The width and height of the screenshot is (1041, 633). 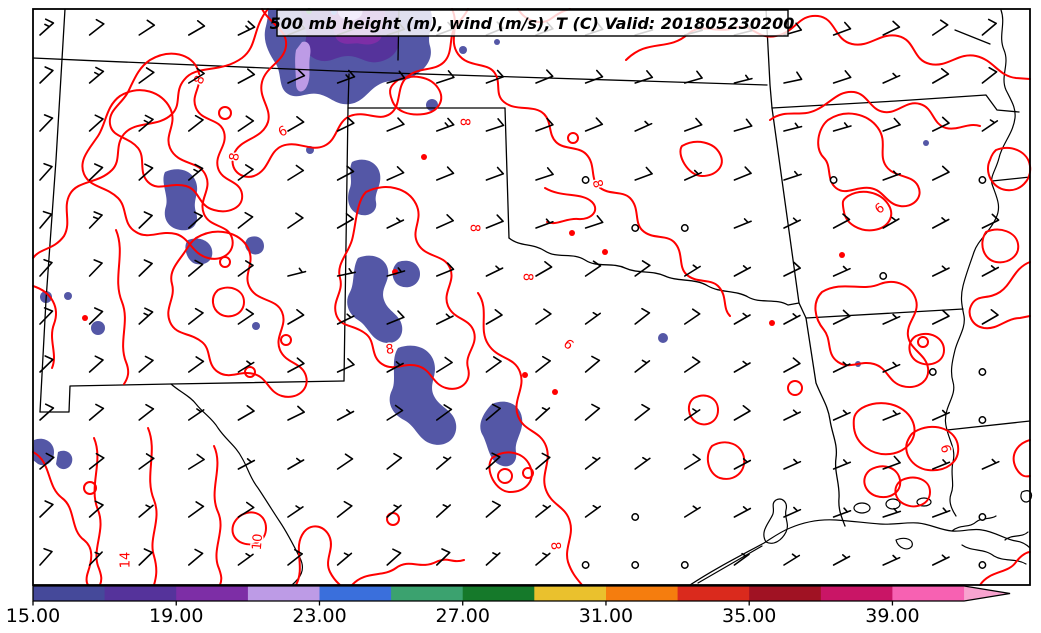 I want to click on colorbar-tick-label: 31.00, so click(x=606, y=616).